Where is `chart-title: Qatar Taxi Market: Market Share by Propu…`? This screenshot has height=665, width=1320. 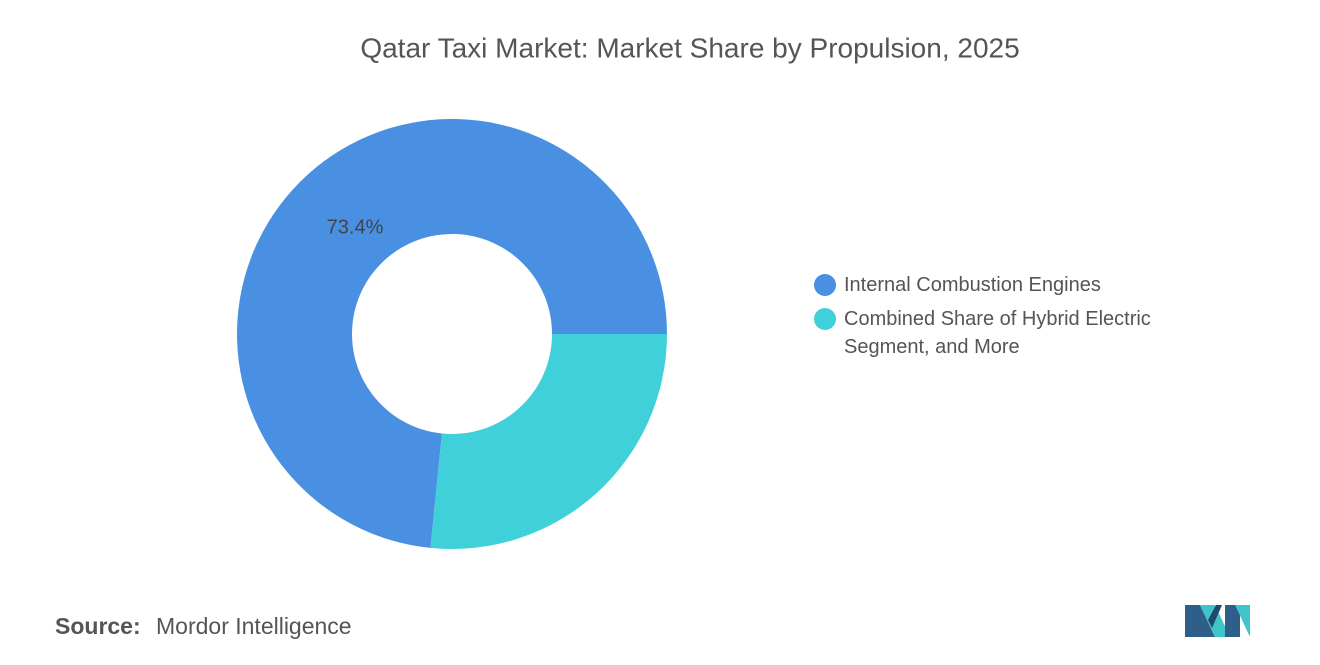
chart-title: Qatar Taxi Market: Market Share by Propu… is located at coordinates (689, 47).